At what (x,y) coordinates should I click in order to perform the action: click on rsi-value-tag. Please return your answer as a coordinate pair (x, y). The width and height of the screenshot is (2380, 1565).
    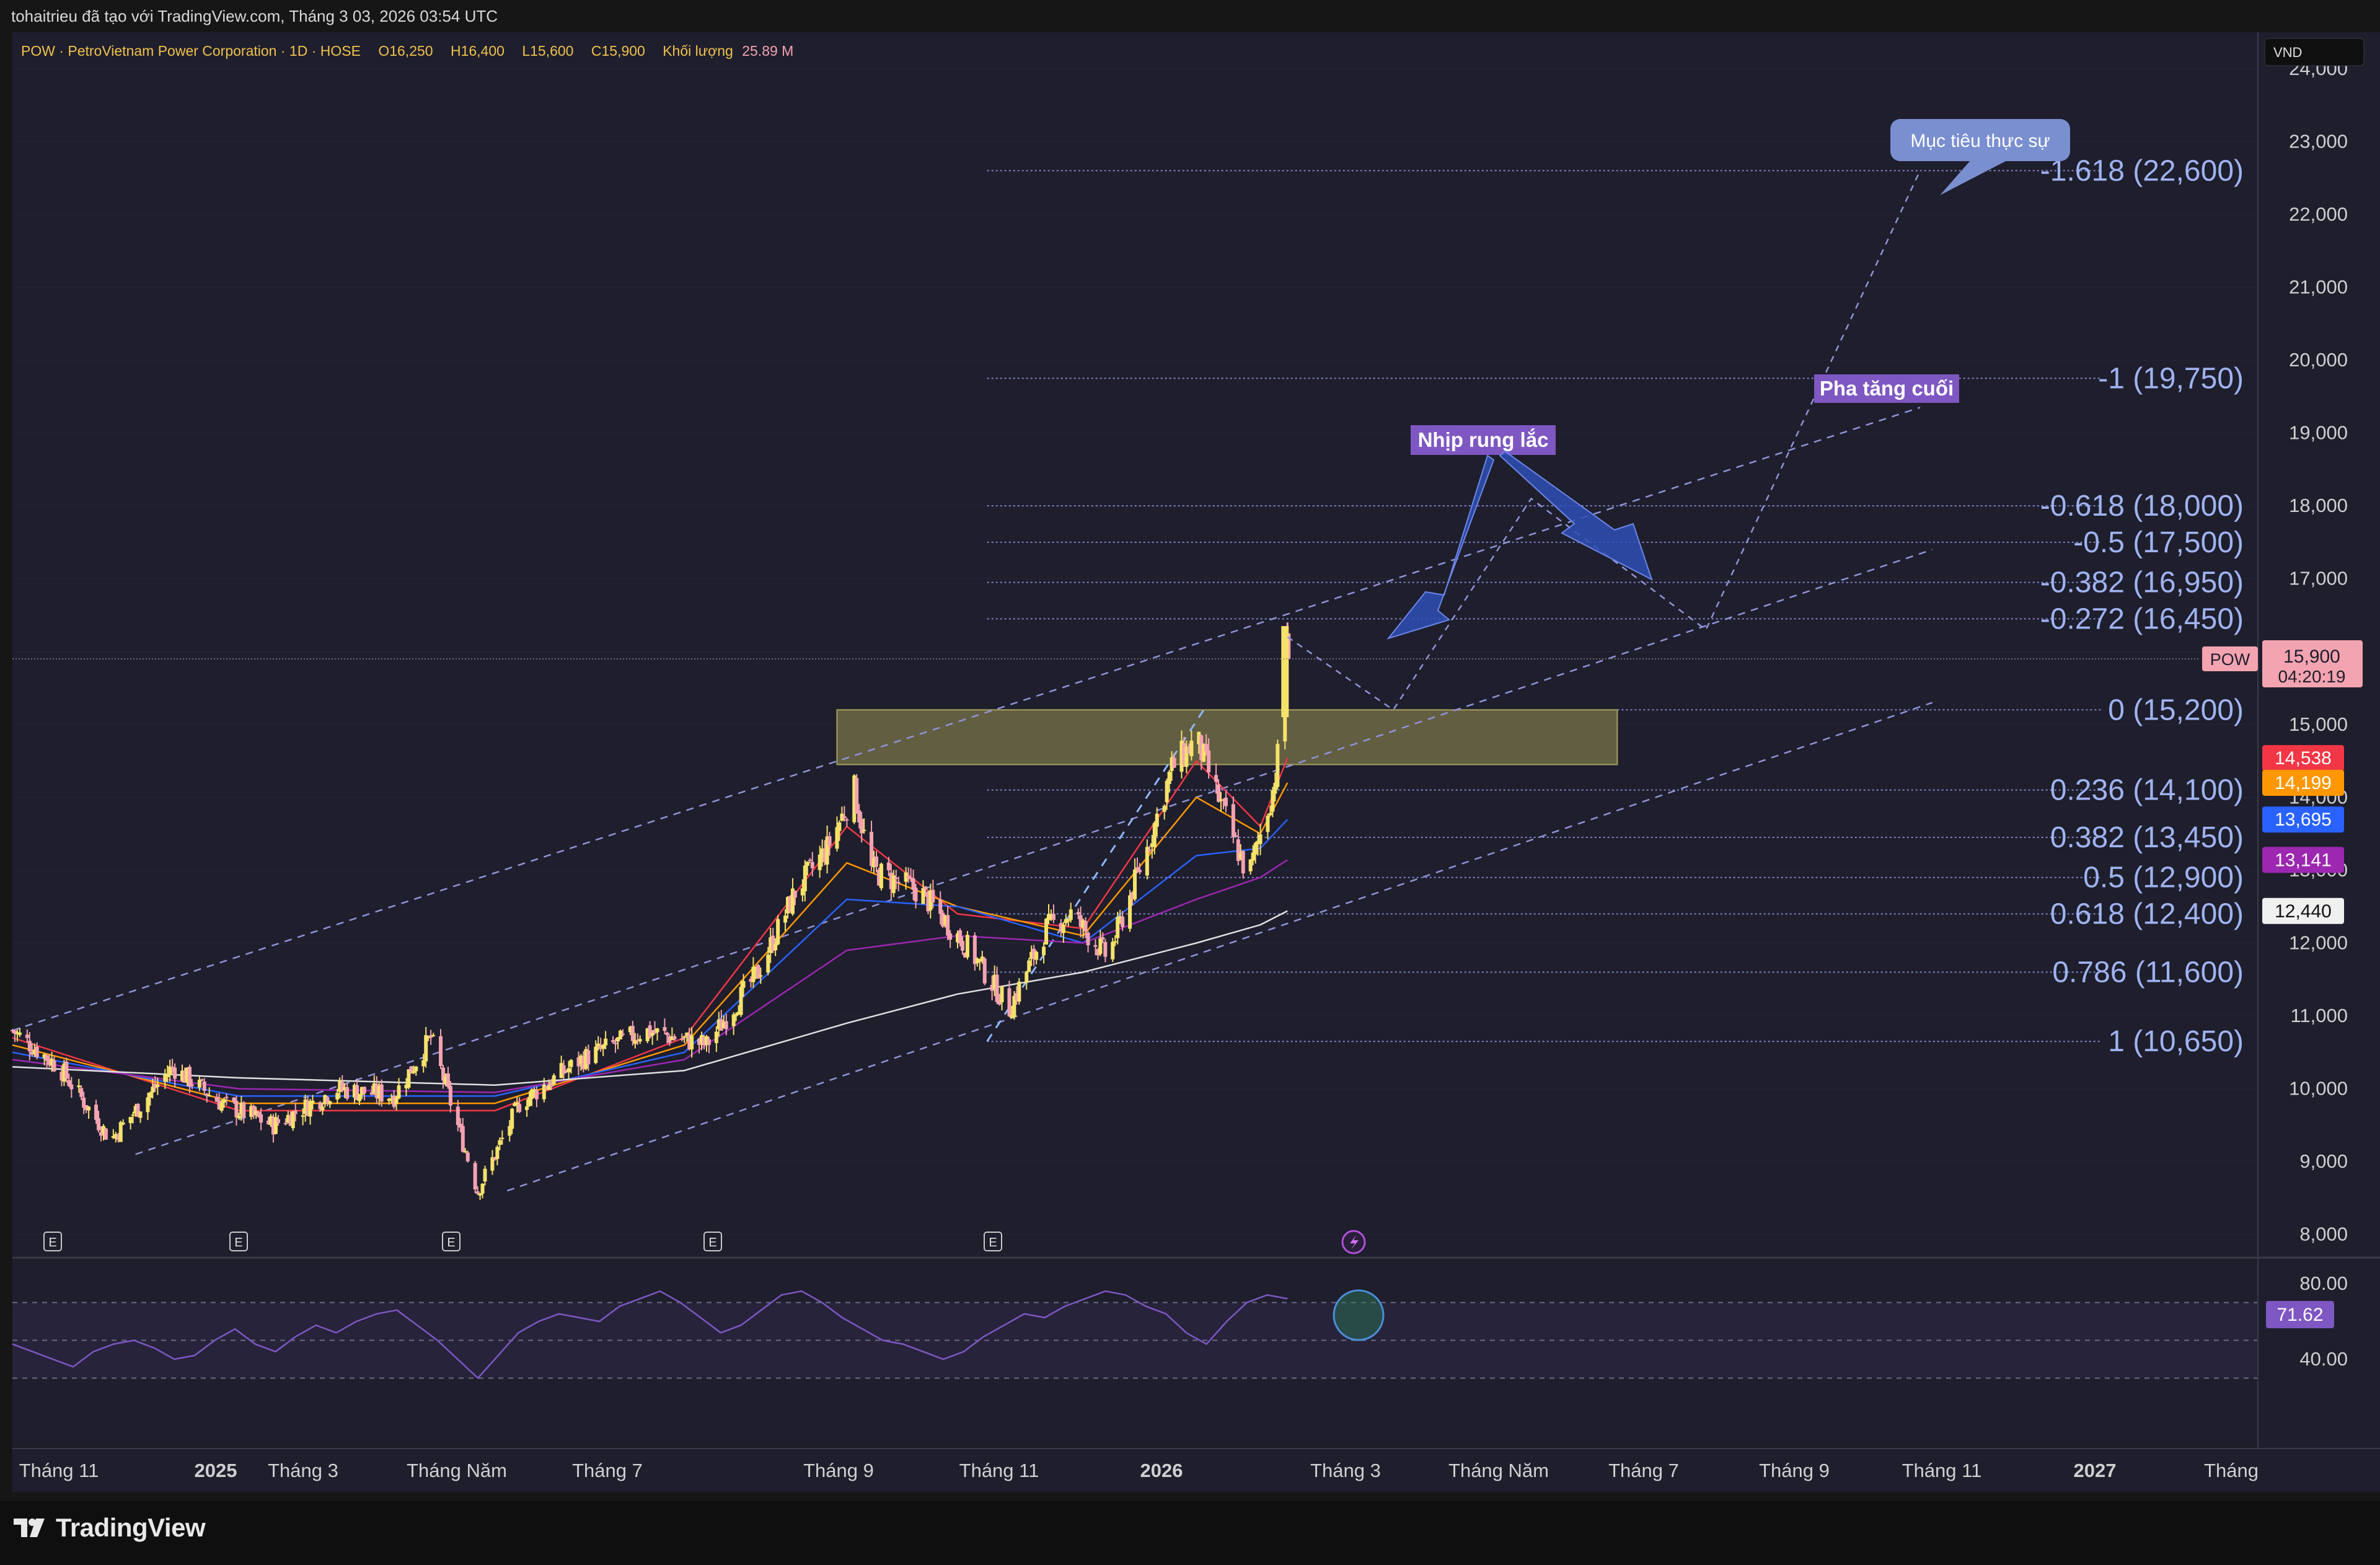
    Looking at the image, I should click on (2300, 1314).